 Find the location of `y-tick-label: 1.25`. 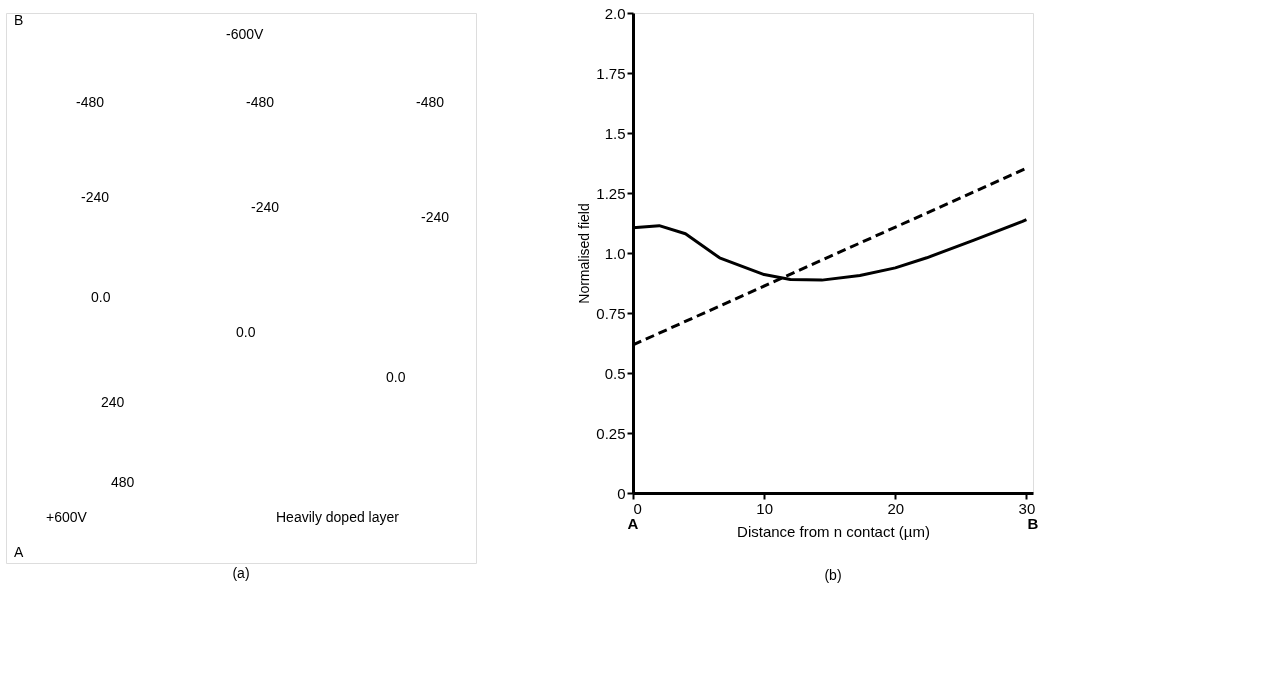

y-tick-label: 1.25 is located at coordinates (611, 193).